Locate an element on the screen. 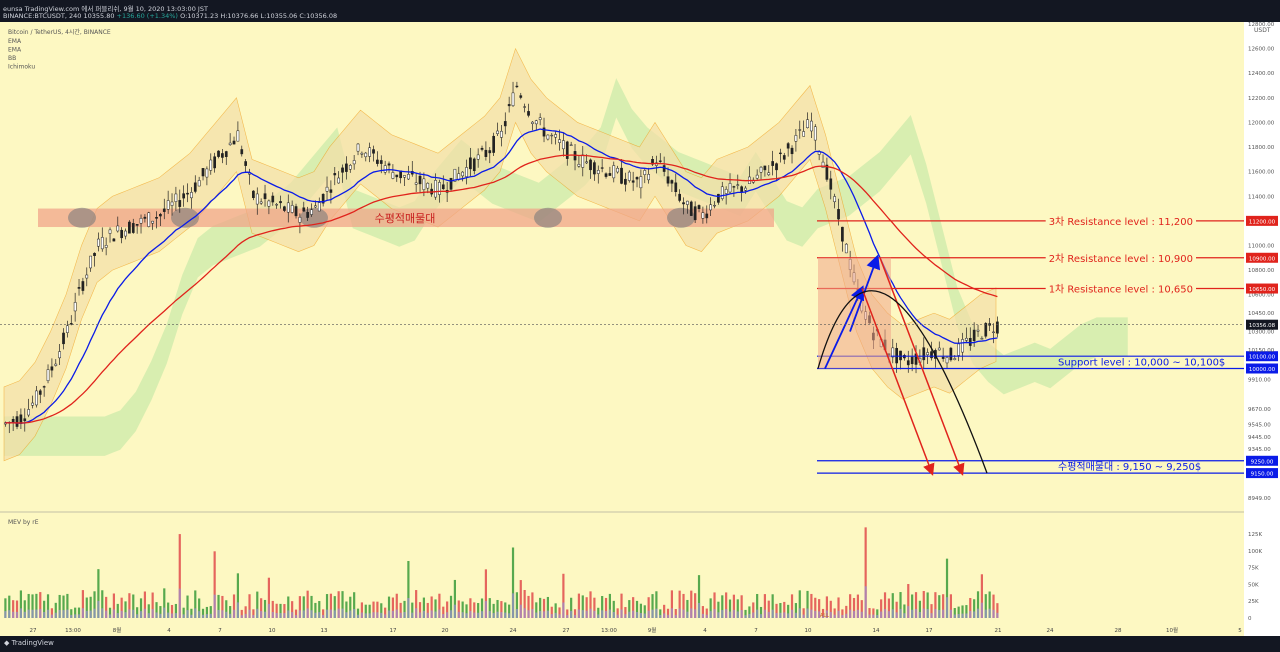  time-tick-label: 27 is located at coordinates (33, 631).